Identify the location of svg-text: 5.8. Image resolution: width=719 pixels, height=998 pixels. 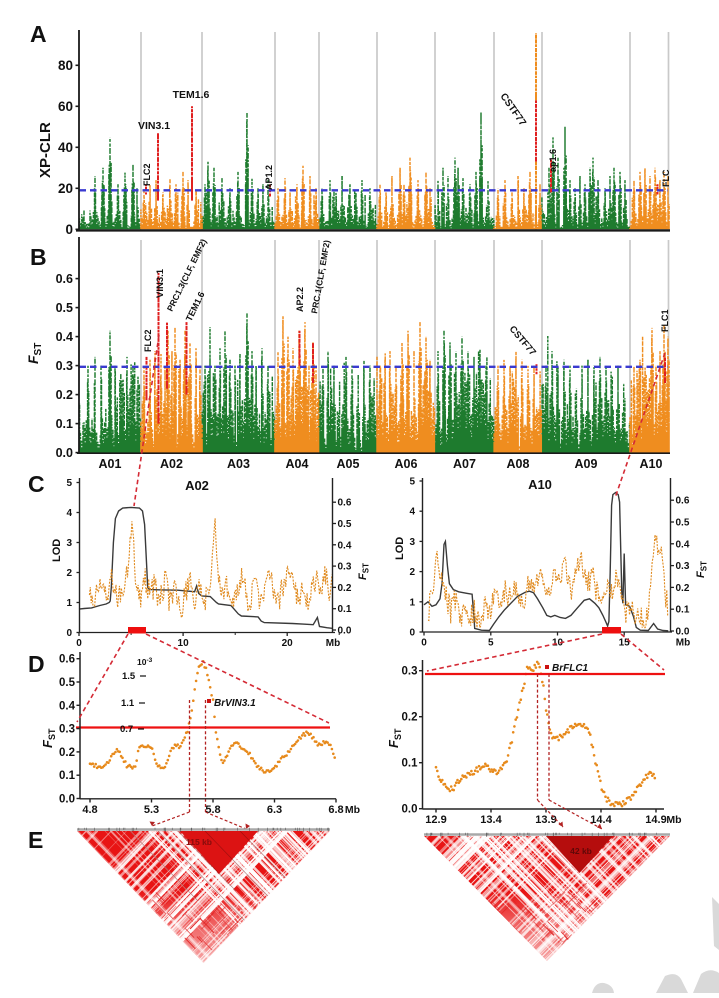
(212, 810).